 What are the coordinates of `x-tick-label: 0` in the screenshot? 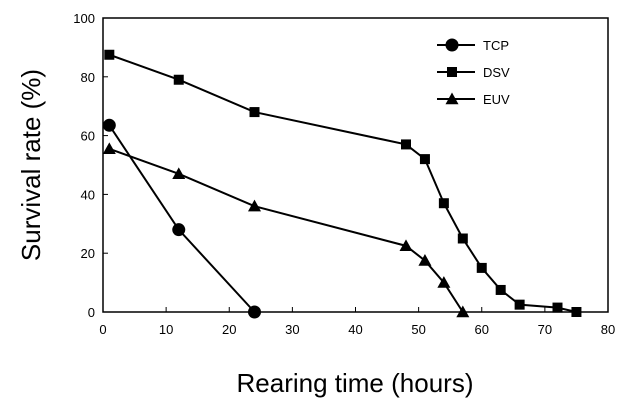 It's located at (102, 329).